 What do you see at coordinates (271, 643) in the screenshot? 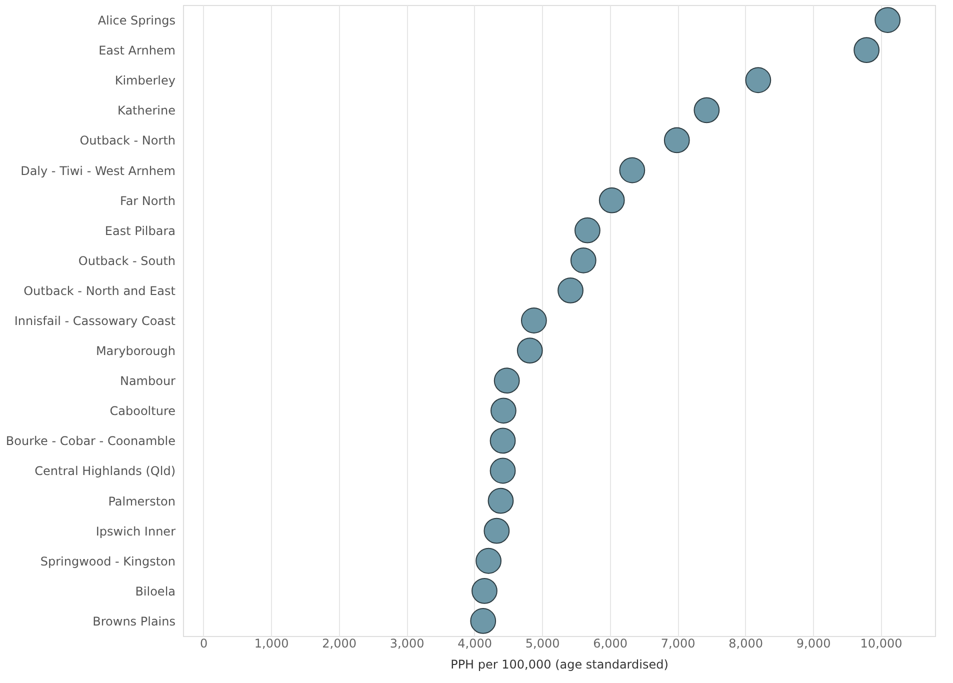
I see `x-tick-label: 1,000` at bounding box center [271, 643].